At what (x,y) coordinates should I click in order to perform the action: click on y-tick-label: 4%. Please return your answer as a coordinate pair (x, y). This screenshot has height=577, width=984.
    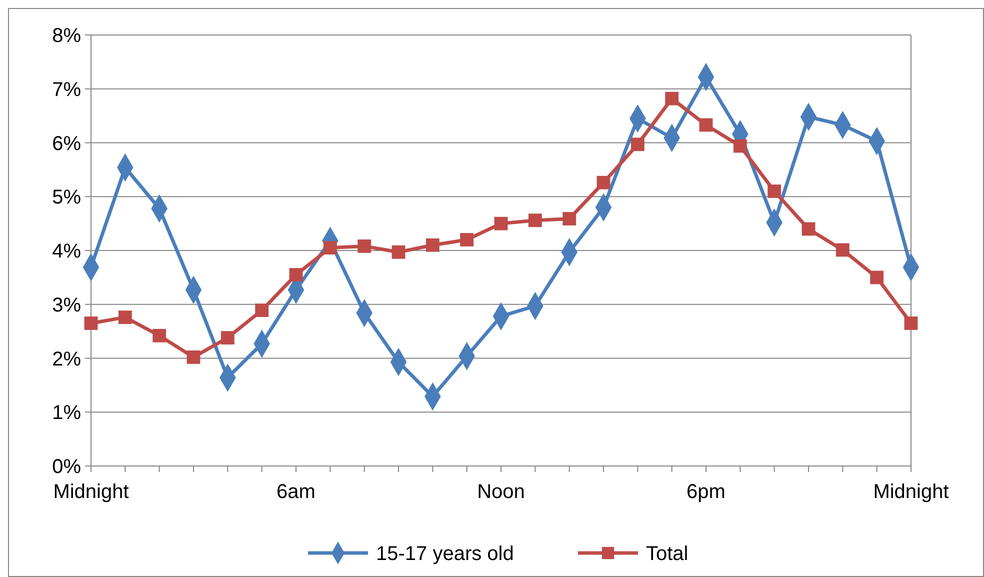
    Looking at the image, I should click on (67, 251).